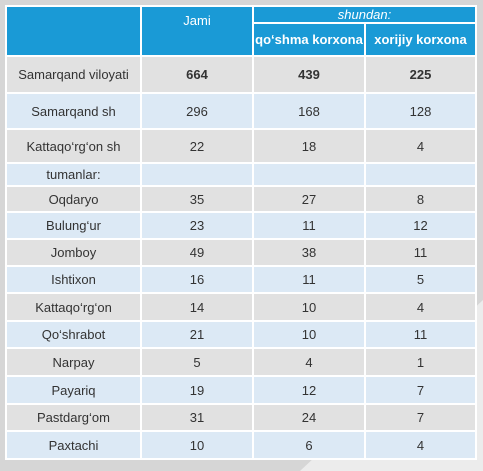  Describe the element at coordinates (309, 111) in the screenshot. I see `cell: 168` at that location.